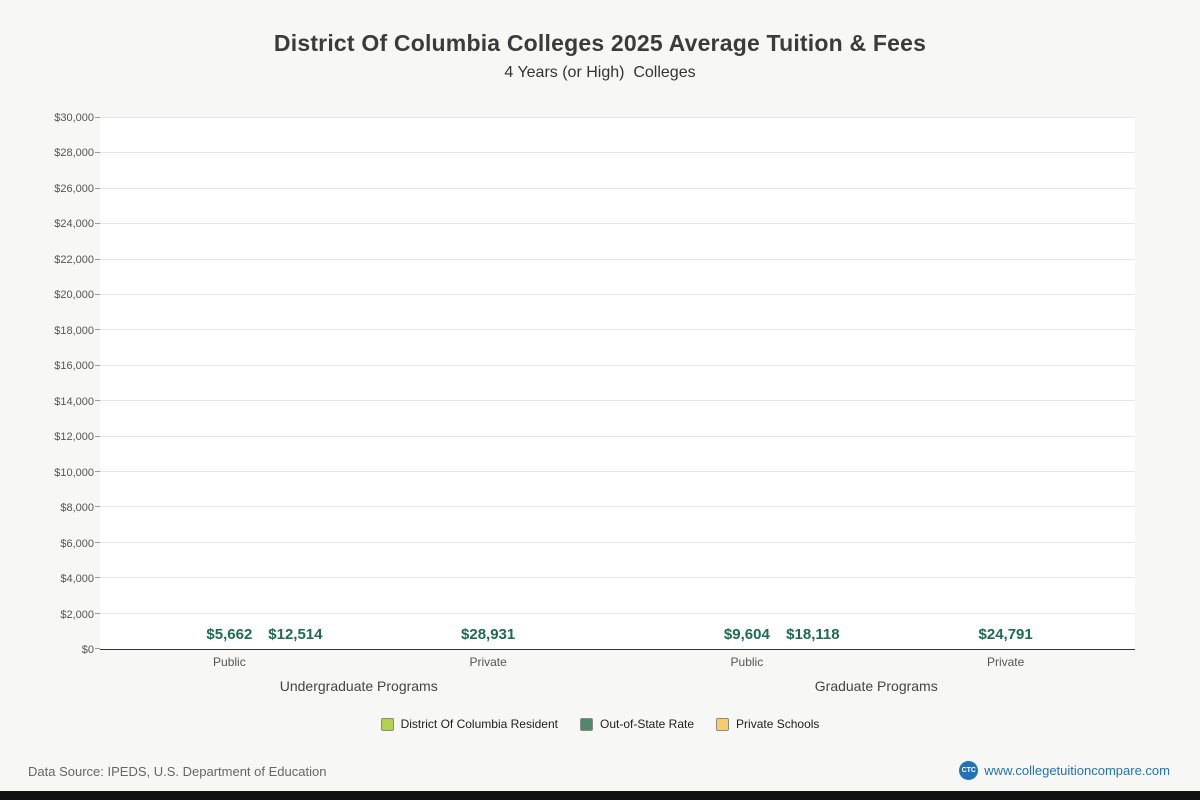  What do you see at coordinates (358, 686) in the screenshot?
I see `axis-group-label: Undergraduate Programs` at bounding box center [358, 686].